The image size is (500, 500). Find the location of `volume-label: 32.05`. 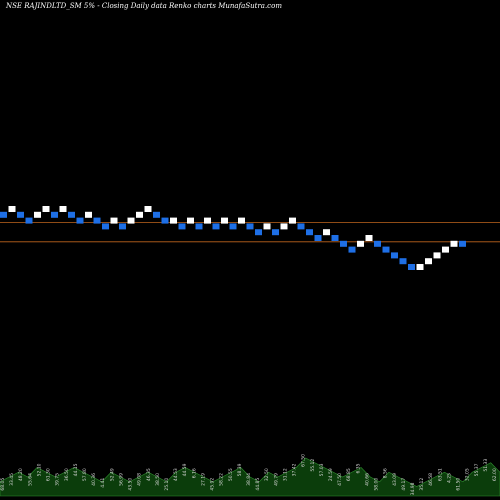

volume-label: 32.05 is located at coordinates (468, 474).